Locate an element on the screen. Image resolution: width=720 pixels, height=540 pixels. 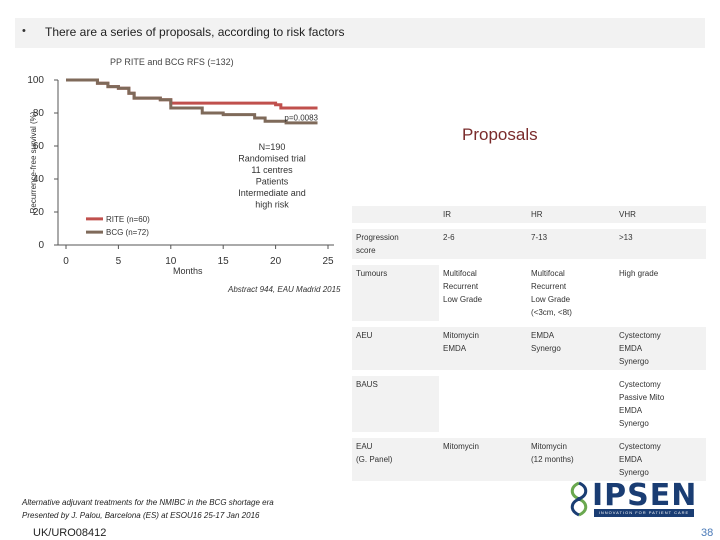
reference-note: Abstract 944, EAU Madrid 2015 is located at coordinates (284, 289).